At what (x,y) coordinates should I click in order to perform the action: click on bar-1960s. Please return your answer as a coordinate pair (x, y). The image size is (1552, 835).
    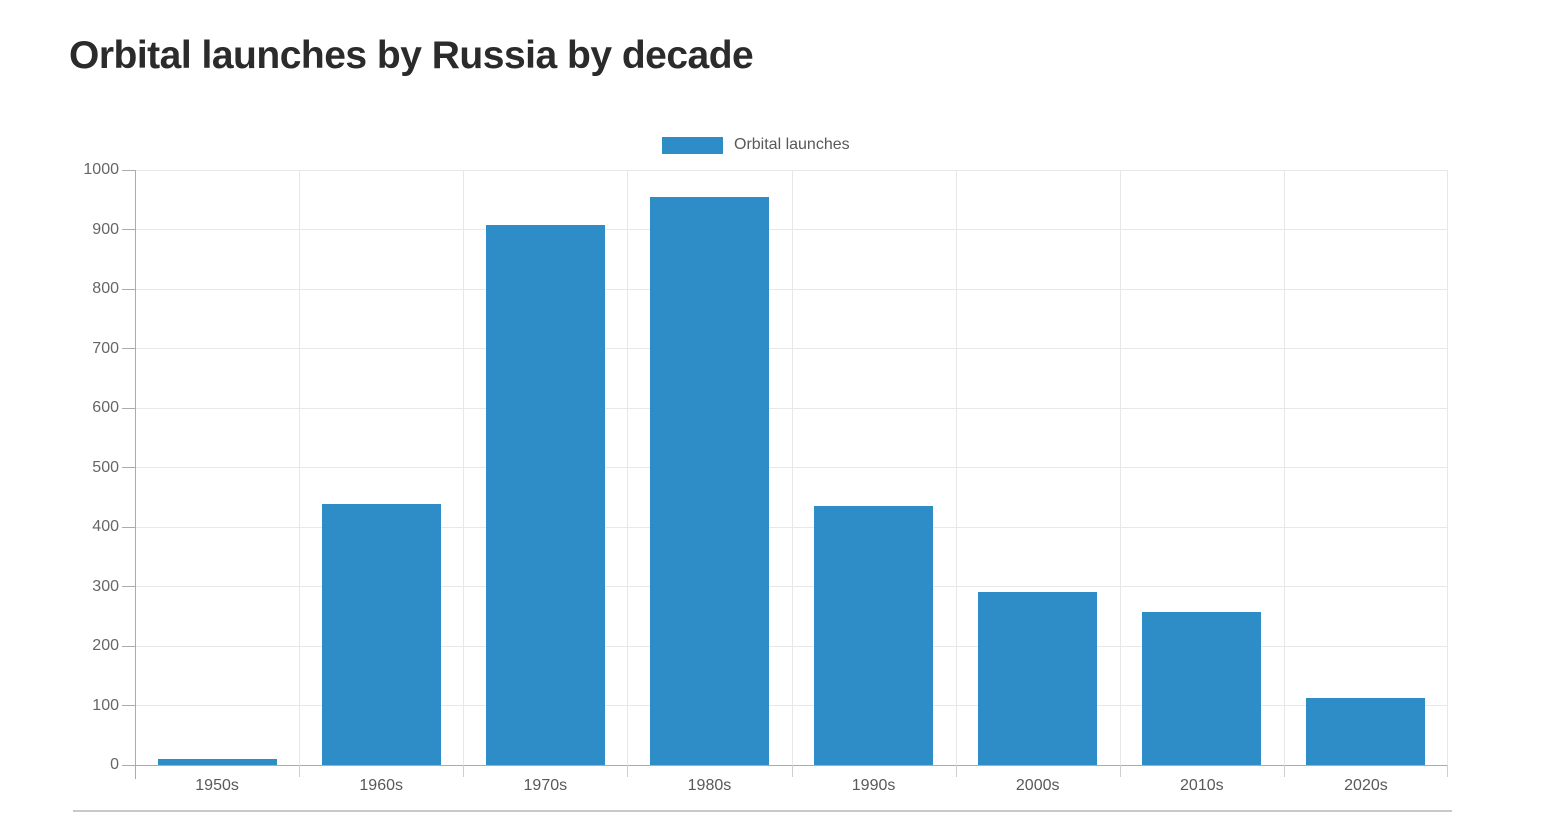
    Looking at the image, I should click on (381, 634).